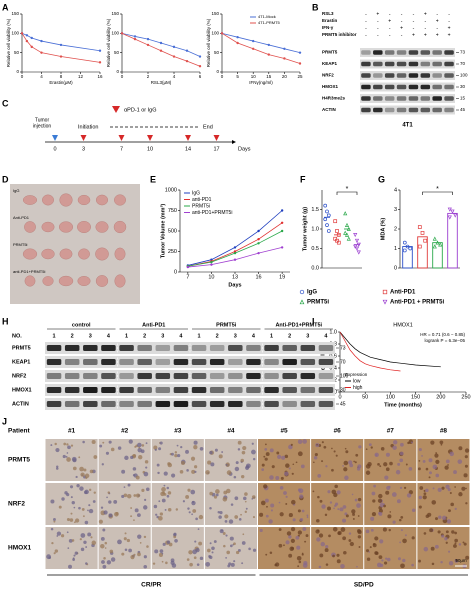 This screenshot has width=474, height=593. Describe the element at coordinates (42, 120) in the screenshot. I see `event-label: Tumor` at that location.